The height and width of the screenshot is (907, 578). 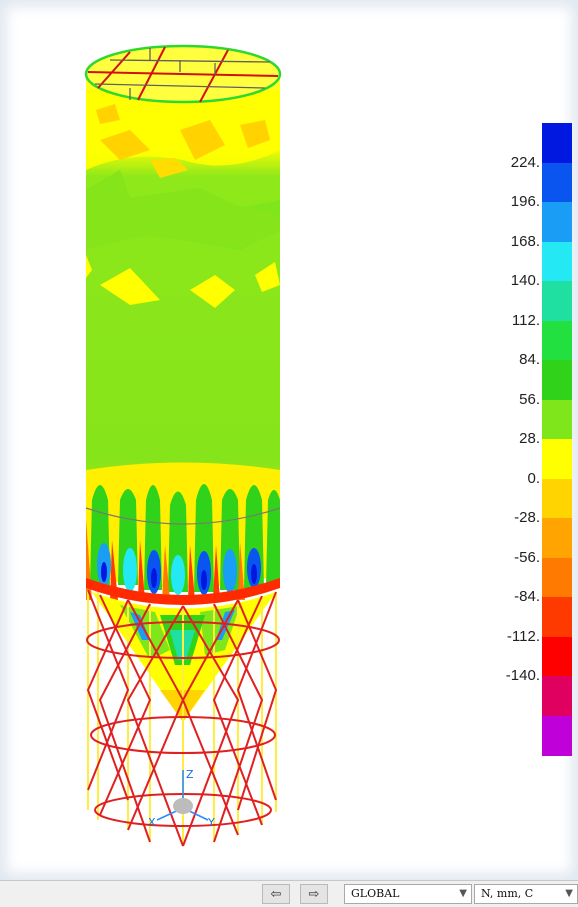 What do you see at coordinates (525, 241) in the screenshot?
I see `legend-tick-label: 168.` at bounding box center [525, 241].